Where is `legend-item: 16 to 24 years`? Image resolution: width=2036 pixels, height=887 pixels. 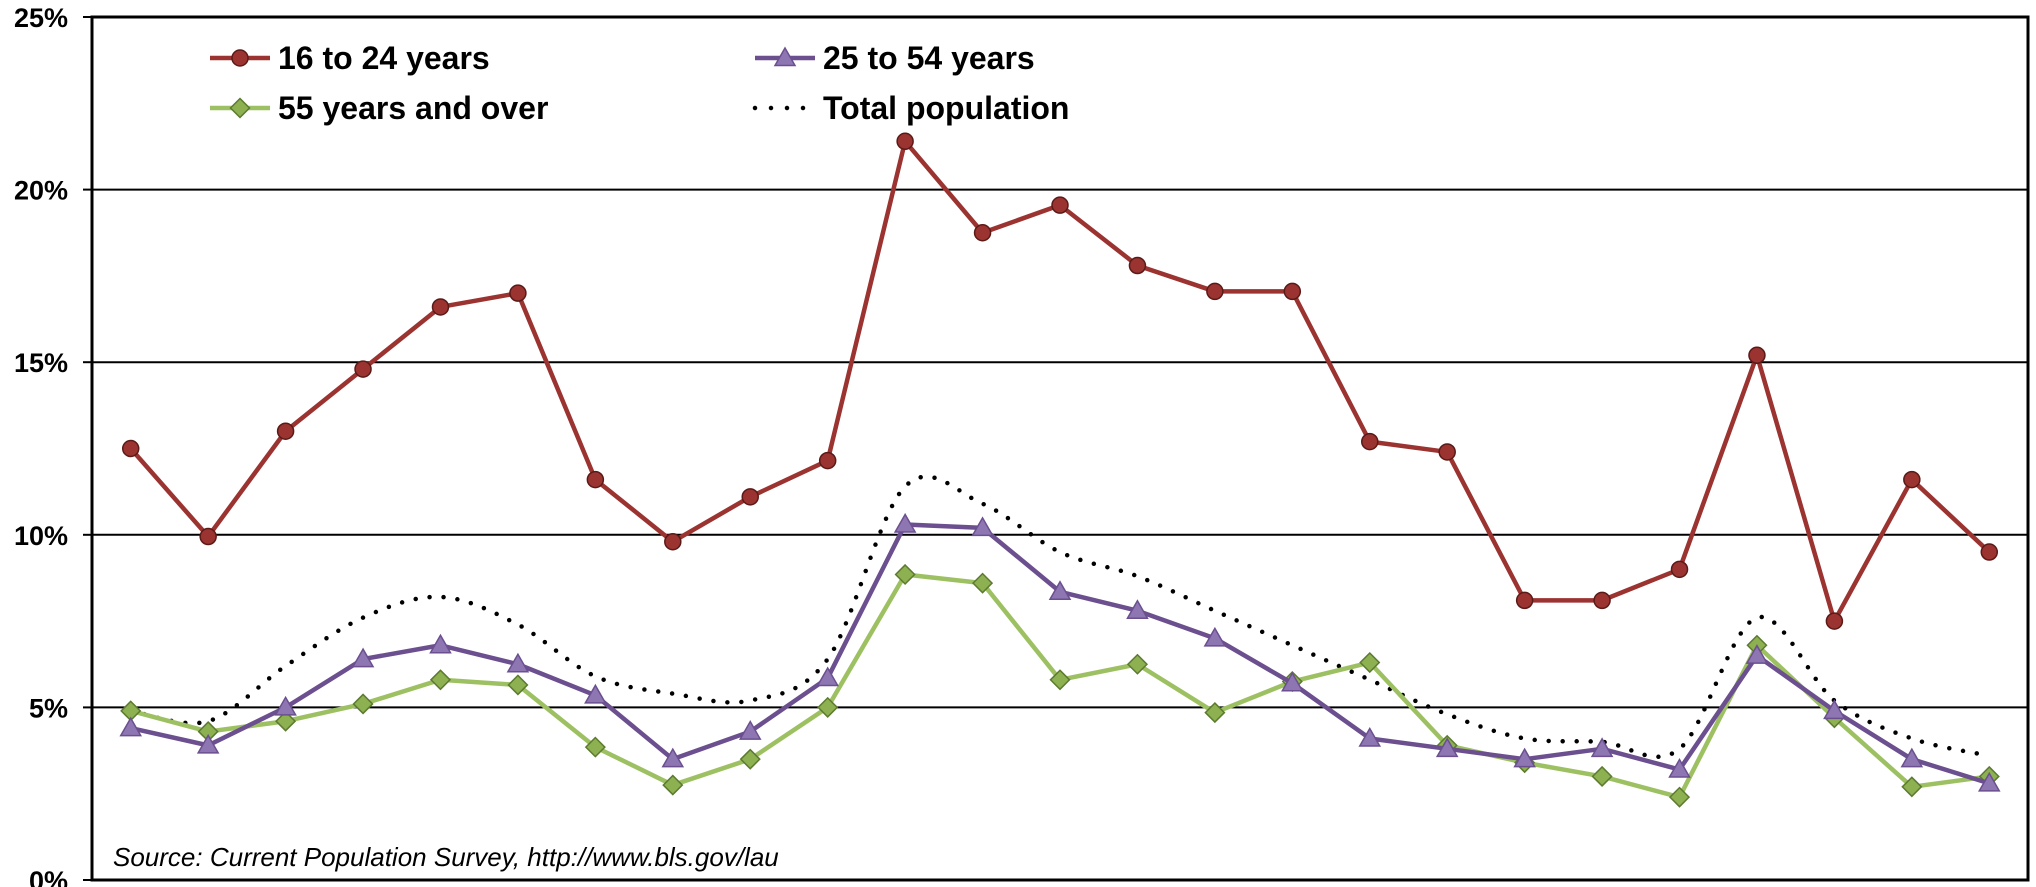 legend-item: 16 to 24 years is located at coordinates (350, 58).